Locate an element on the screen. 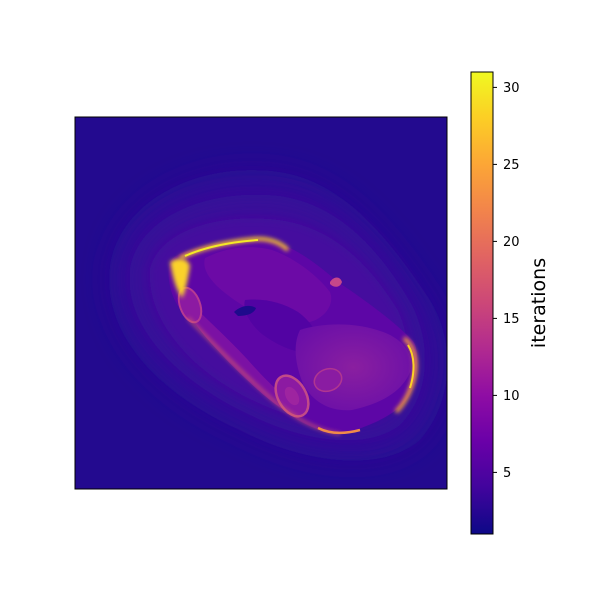 The height and width of the screenshot is (600, 600). lower-bright-edge is located at coordinates (264, 376).